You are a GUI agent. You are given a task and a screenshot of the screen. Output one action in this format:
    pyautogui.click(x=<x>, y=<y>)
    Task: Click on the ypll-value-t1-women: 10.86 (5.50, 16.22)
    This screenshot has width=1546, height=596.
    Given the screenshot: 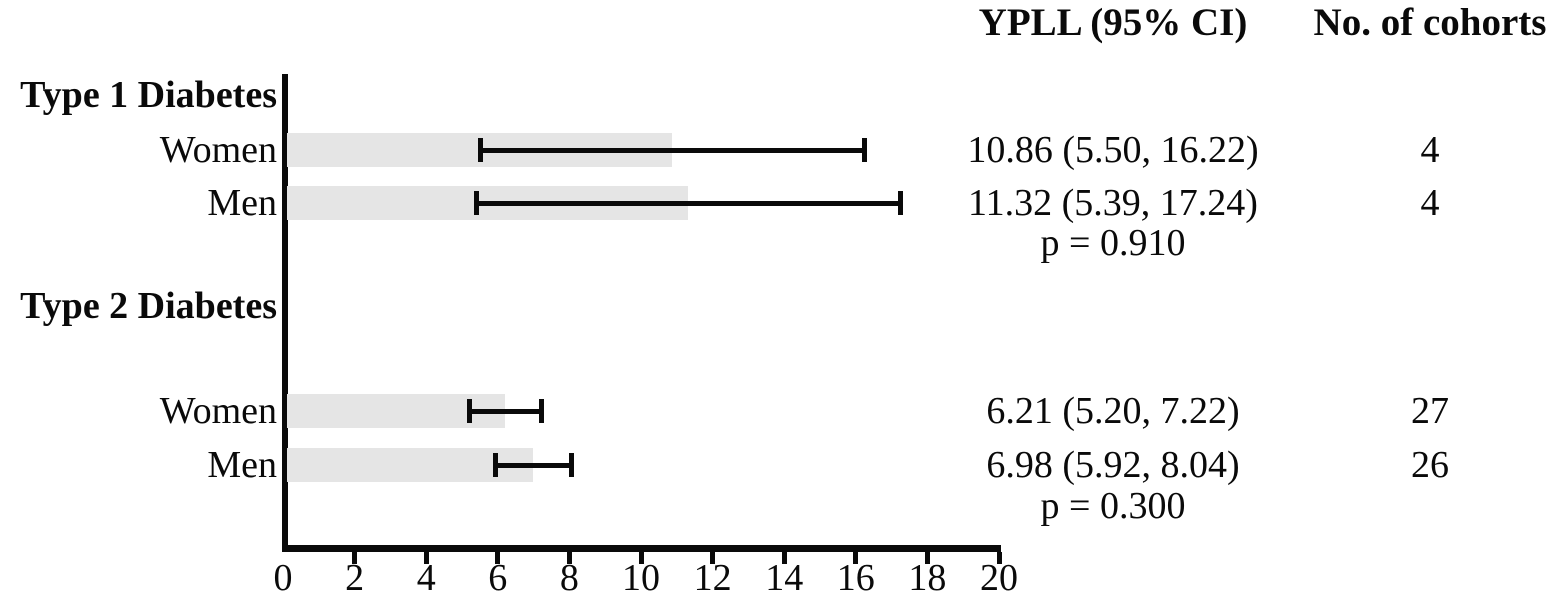 What is the action you would take?
    pyautogui.click(x=1113, y=150)
    